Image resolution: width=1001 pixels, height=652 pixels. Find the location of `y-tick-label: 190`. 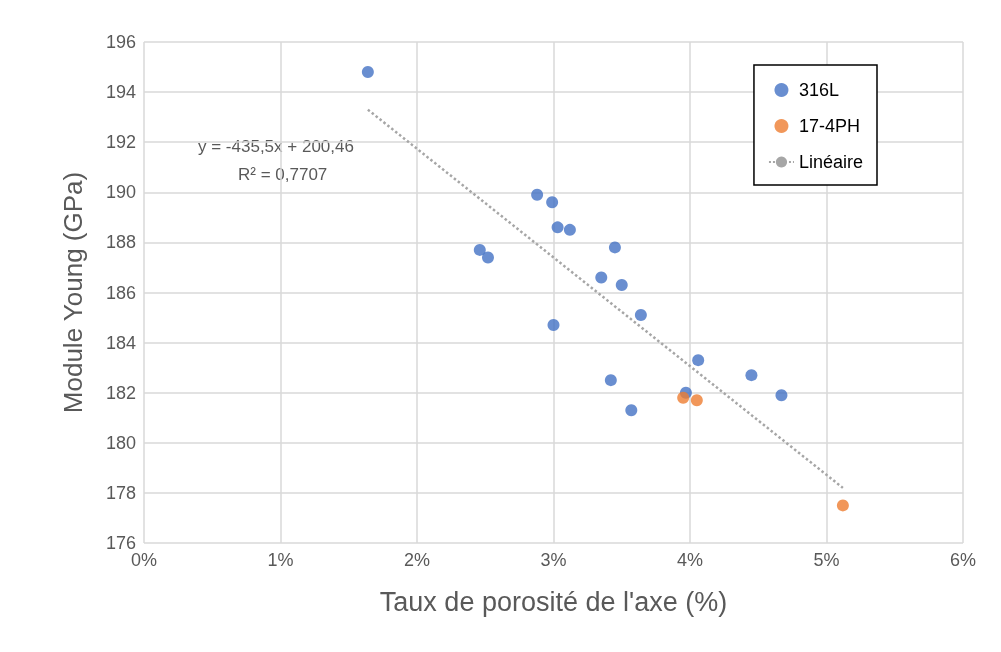

y-tick-label: 190 is located at coordinates (120, 192).